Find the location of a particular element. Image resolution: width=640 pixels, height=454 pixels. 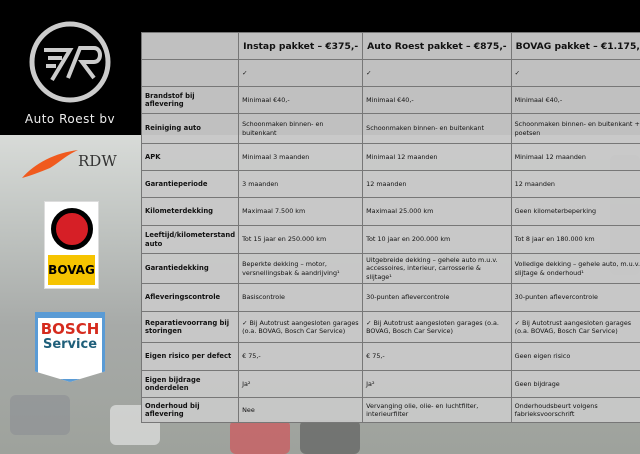

cell: Maximaal 7.500 km is located at coordinates (301, 211).